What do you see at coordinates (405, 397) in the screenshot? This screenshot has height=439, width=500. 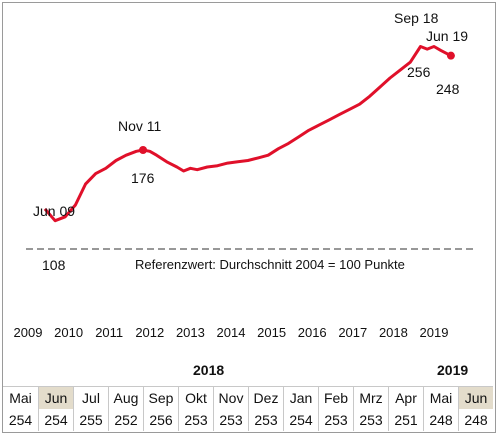 I see `month-cell: Apr` at bounding box center [405, 397].